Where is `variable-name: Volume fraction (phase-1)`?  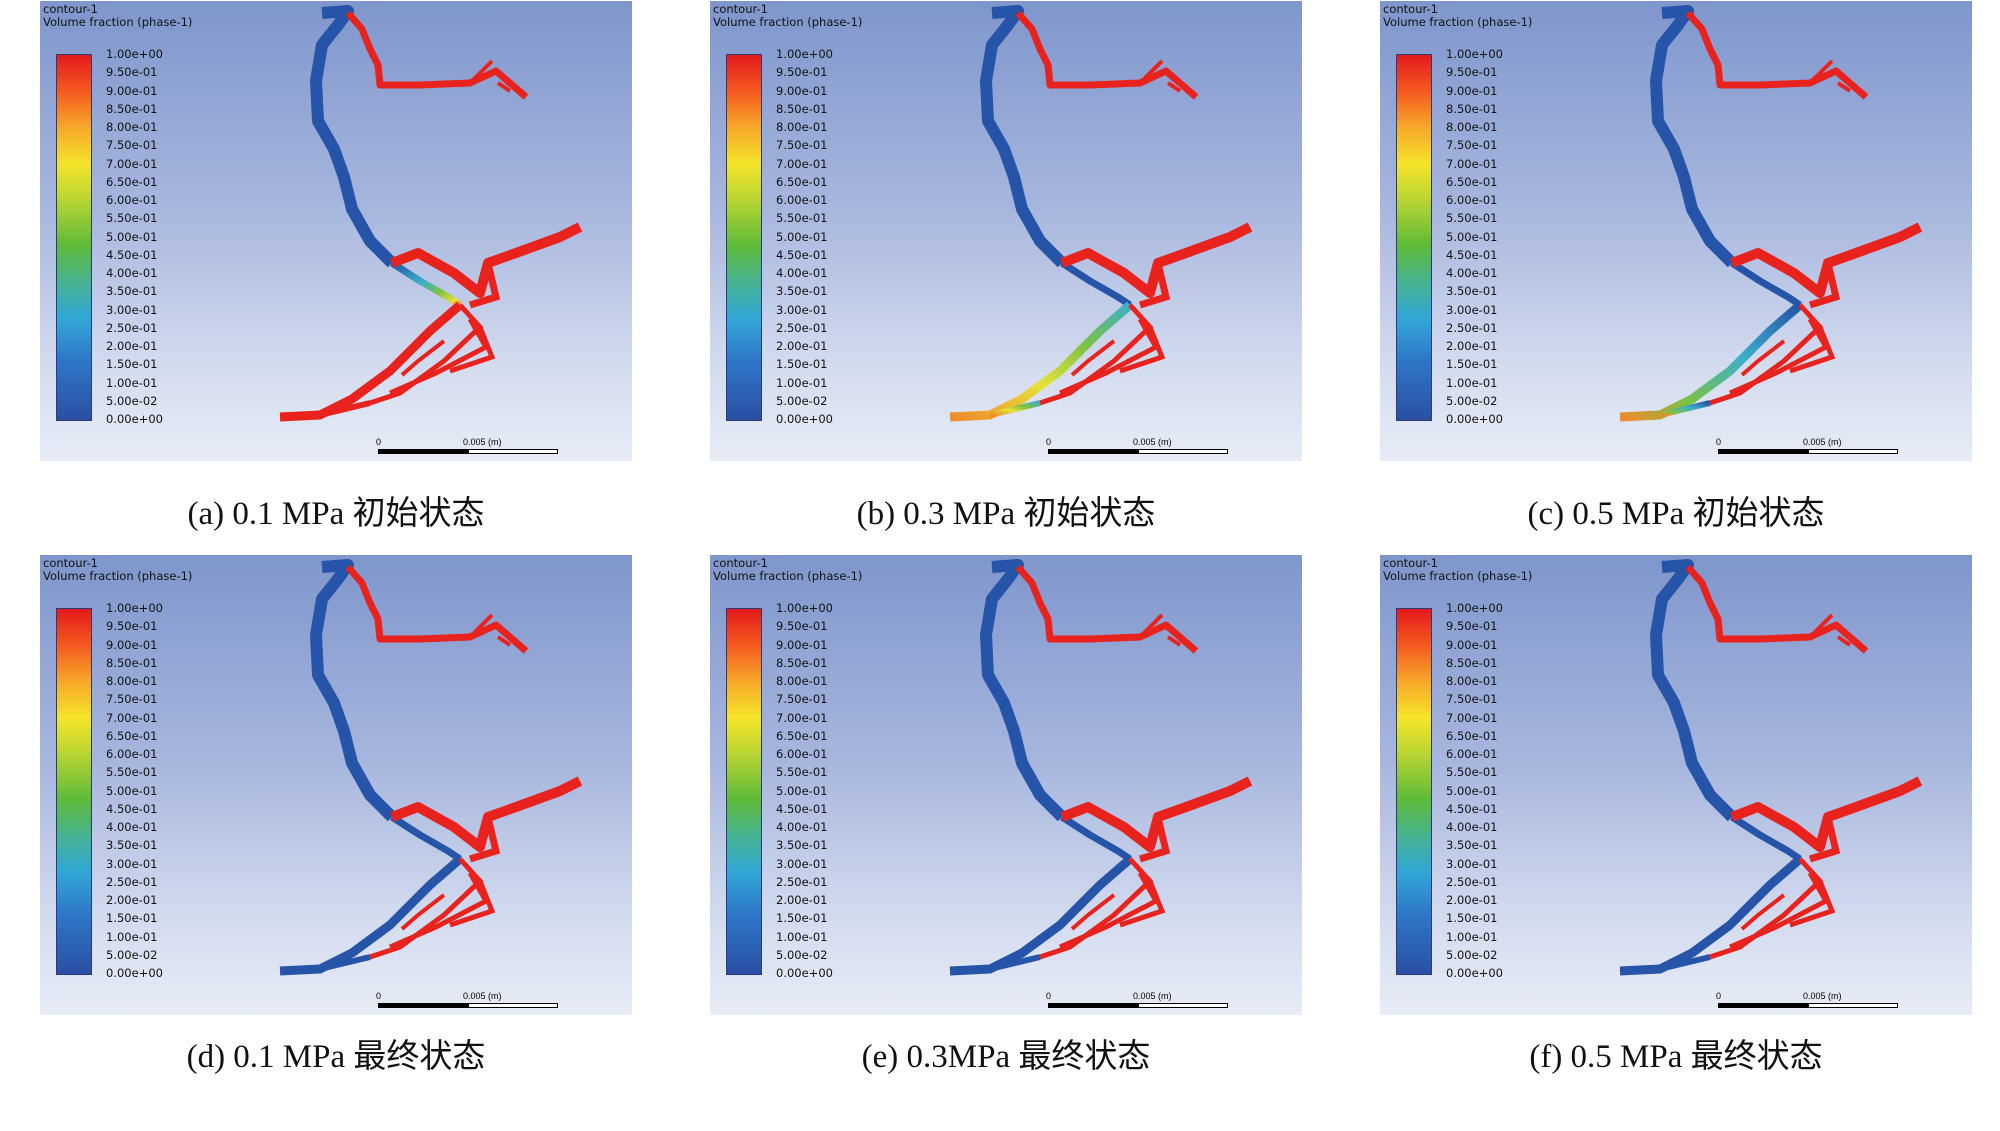 variable-name: Volume fraction (phase-1) is located at coordinates (118, 576).